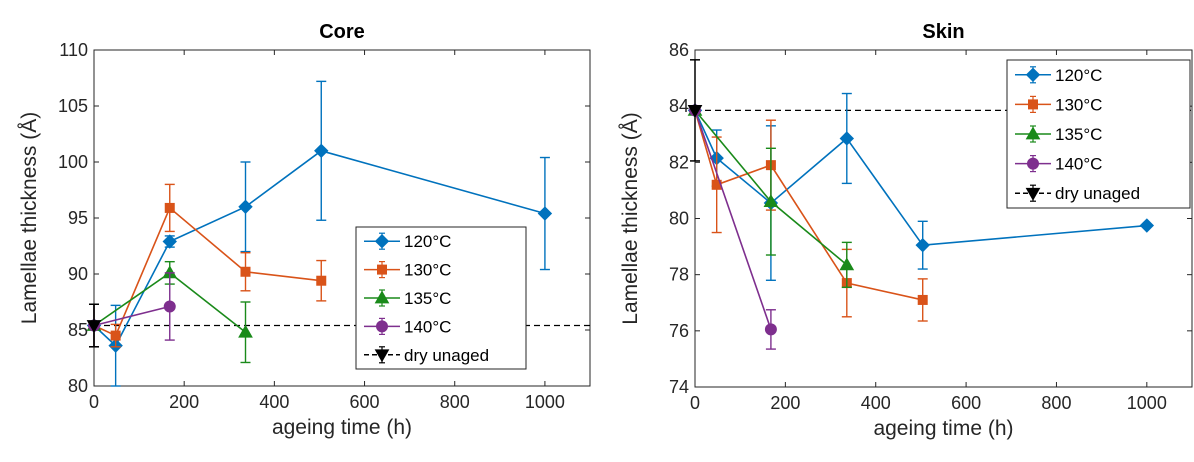 The height and width of the screenshot is (462, 1194). What do you see at coordinates (342, 32) in the screenshot?
I see `chart-title: Core` at bounding box center [342, 32].